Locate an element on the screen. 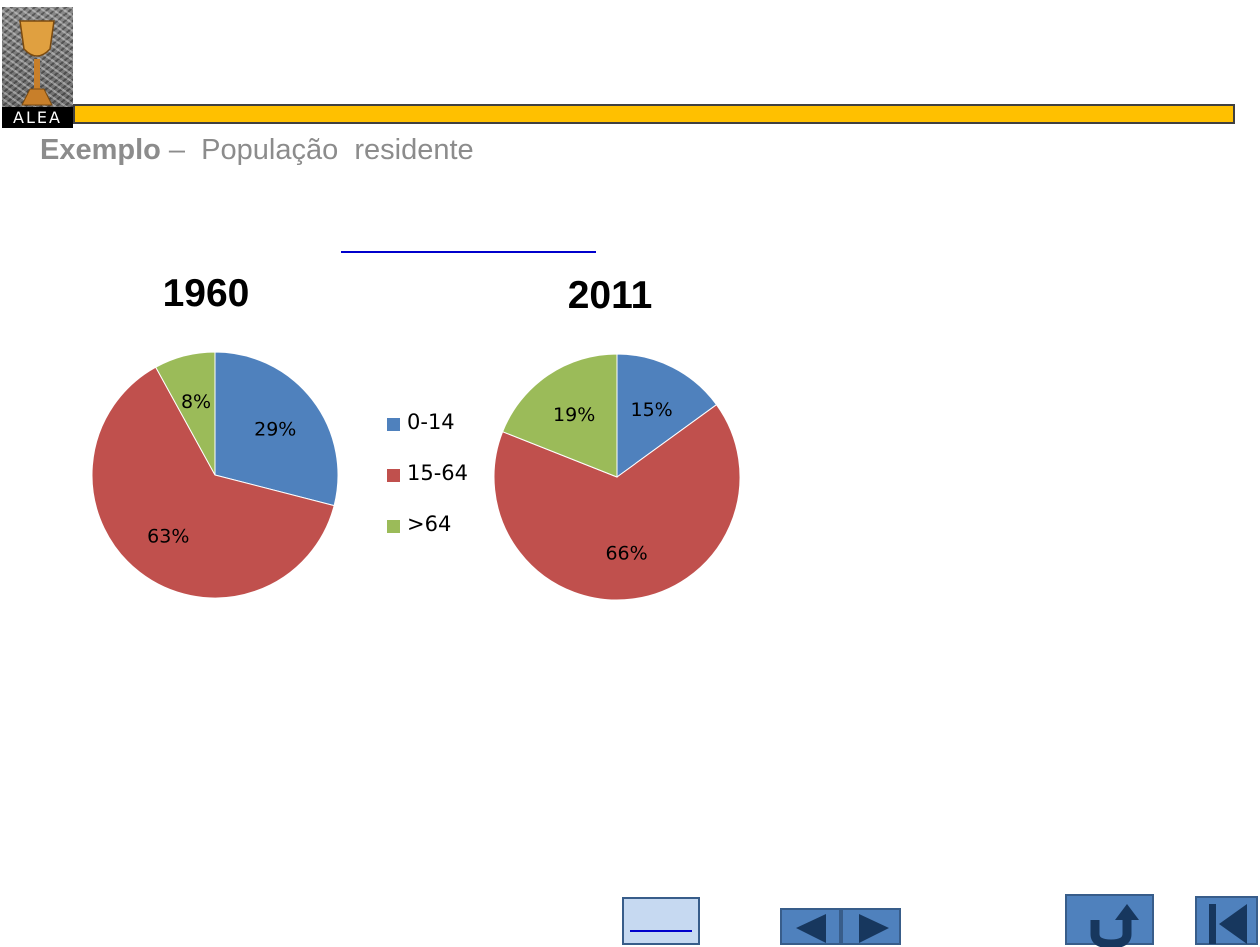 This screenshot has height=947, width=1260. first-page-button is located at coordinates (1226, 920).